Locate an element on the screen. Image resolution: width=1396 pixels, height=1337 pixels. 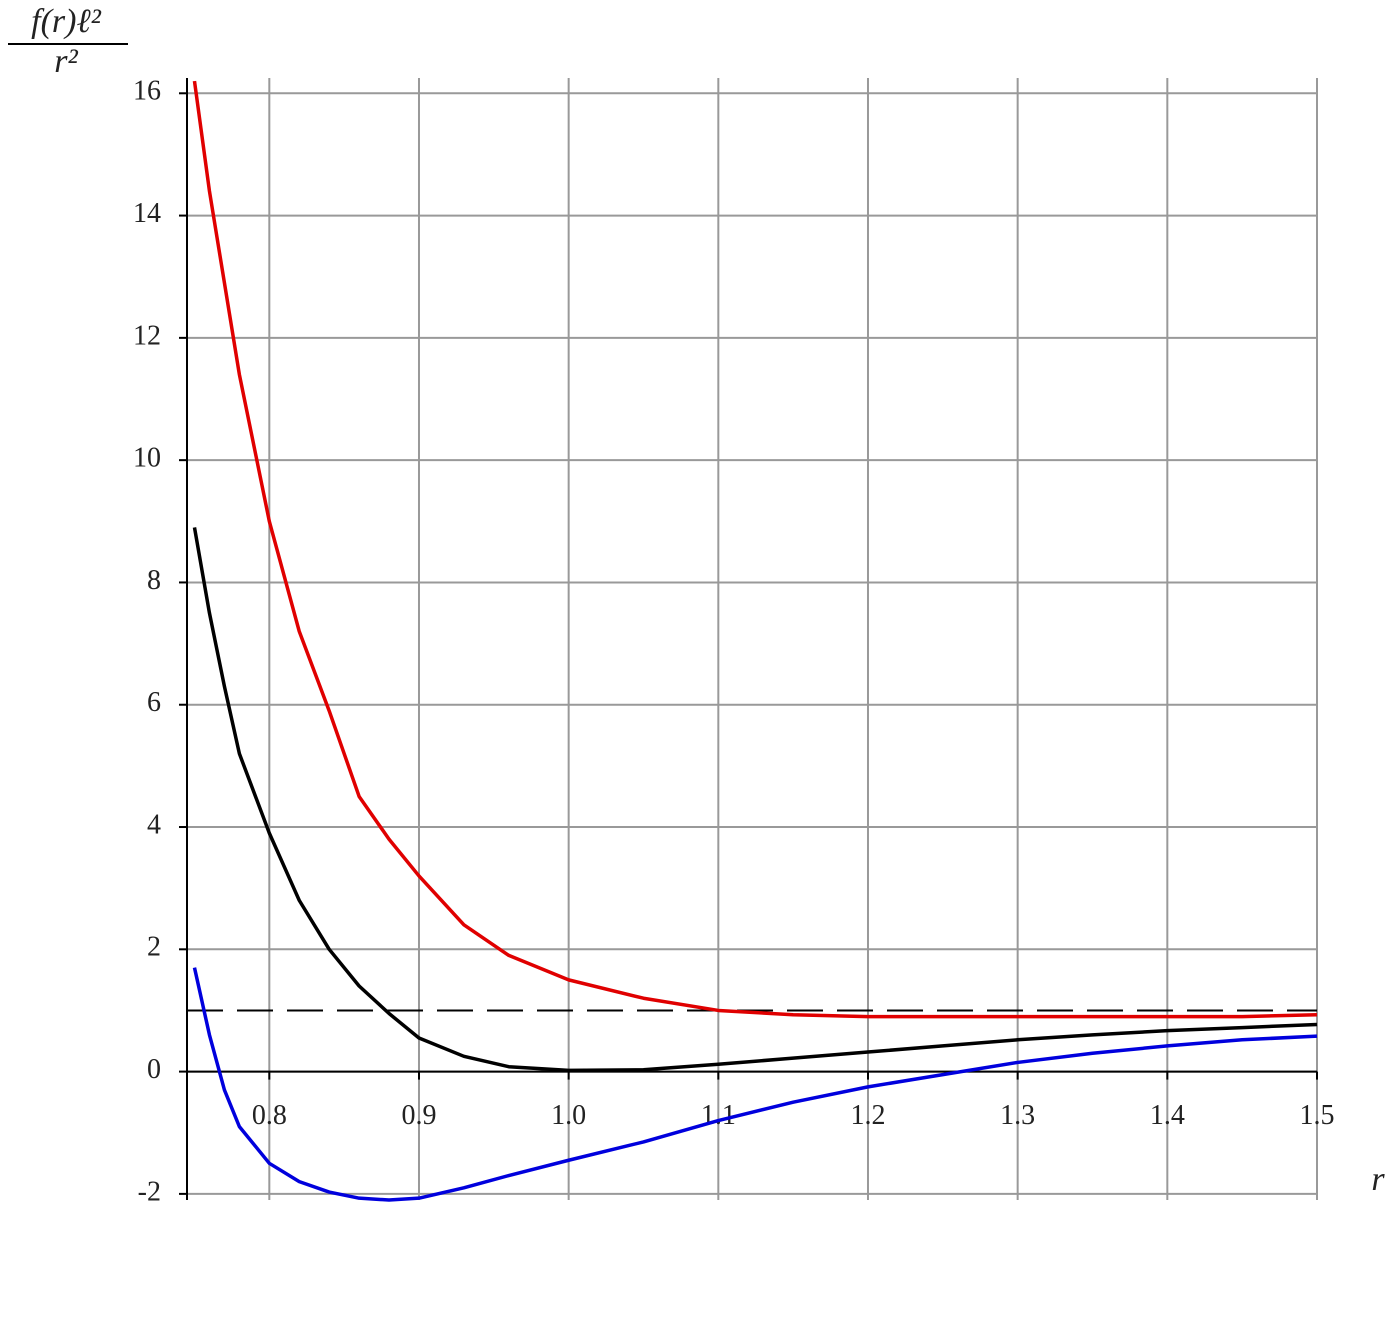
x-tick-label: 1.1 is located at coordinates (718, 1115).